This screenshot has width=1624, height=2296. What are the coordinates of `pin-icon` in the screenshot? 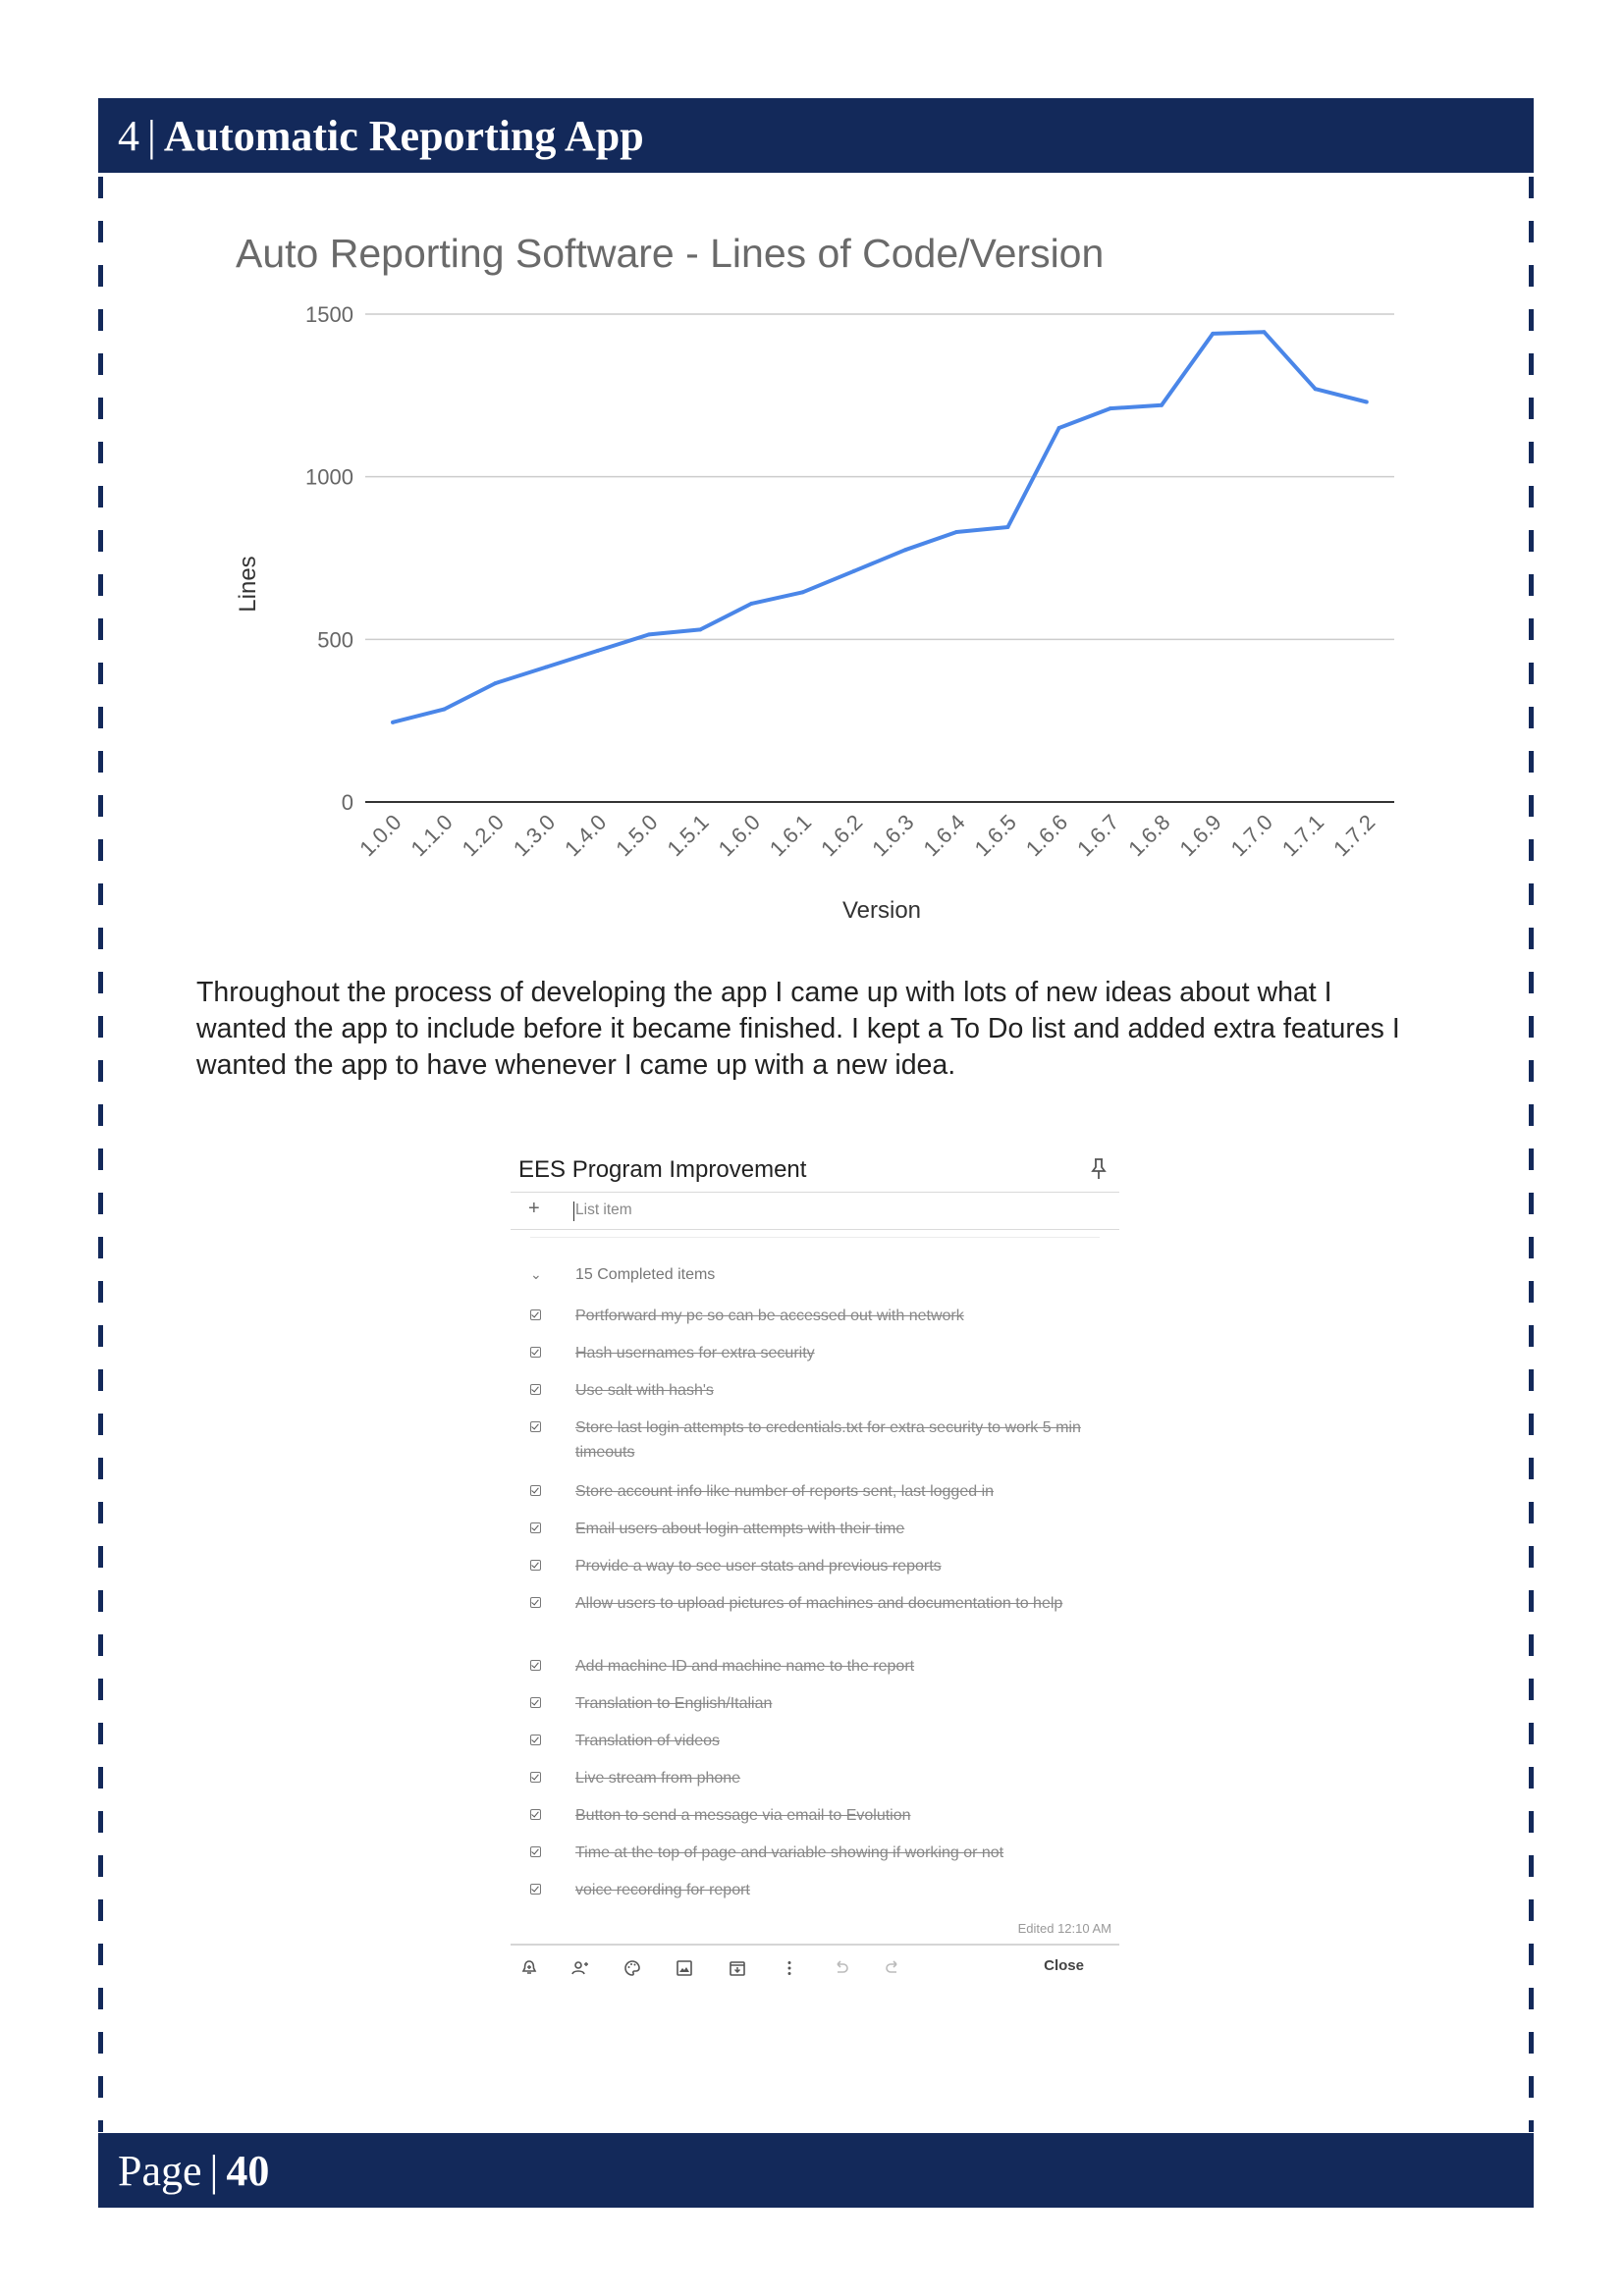 It's located at (1099, 1169).